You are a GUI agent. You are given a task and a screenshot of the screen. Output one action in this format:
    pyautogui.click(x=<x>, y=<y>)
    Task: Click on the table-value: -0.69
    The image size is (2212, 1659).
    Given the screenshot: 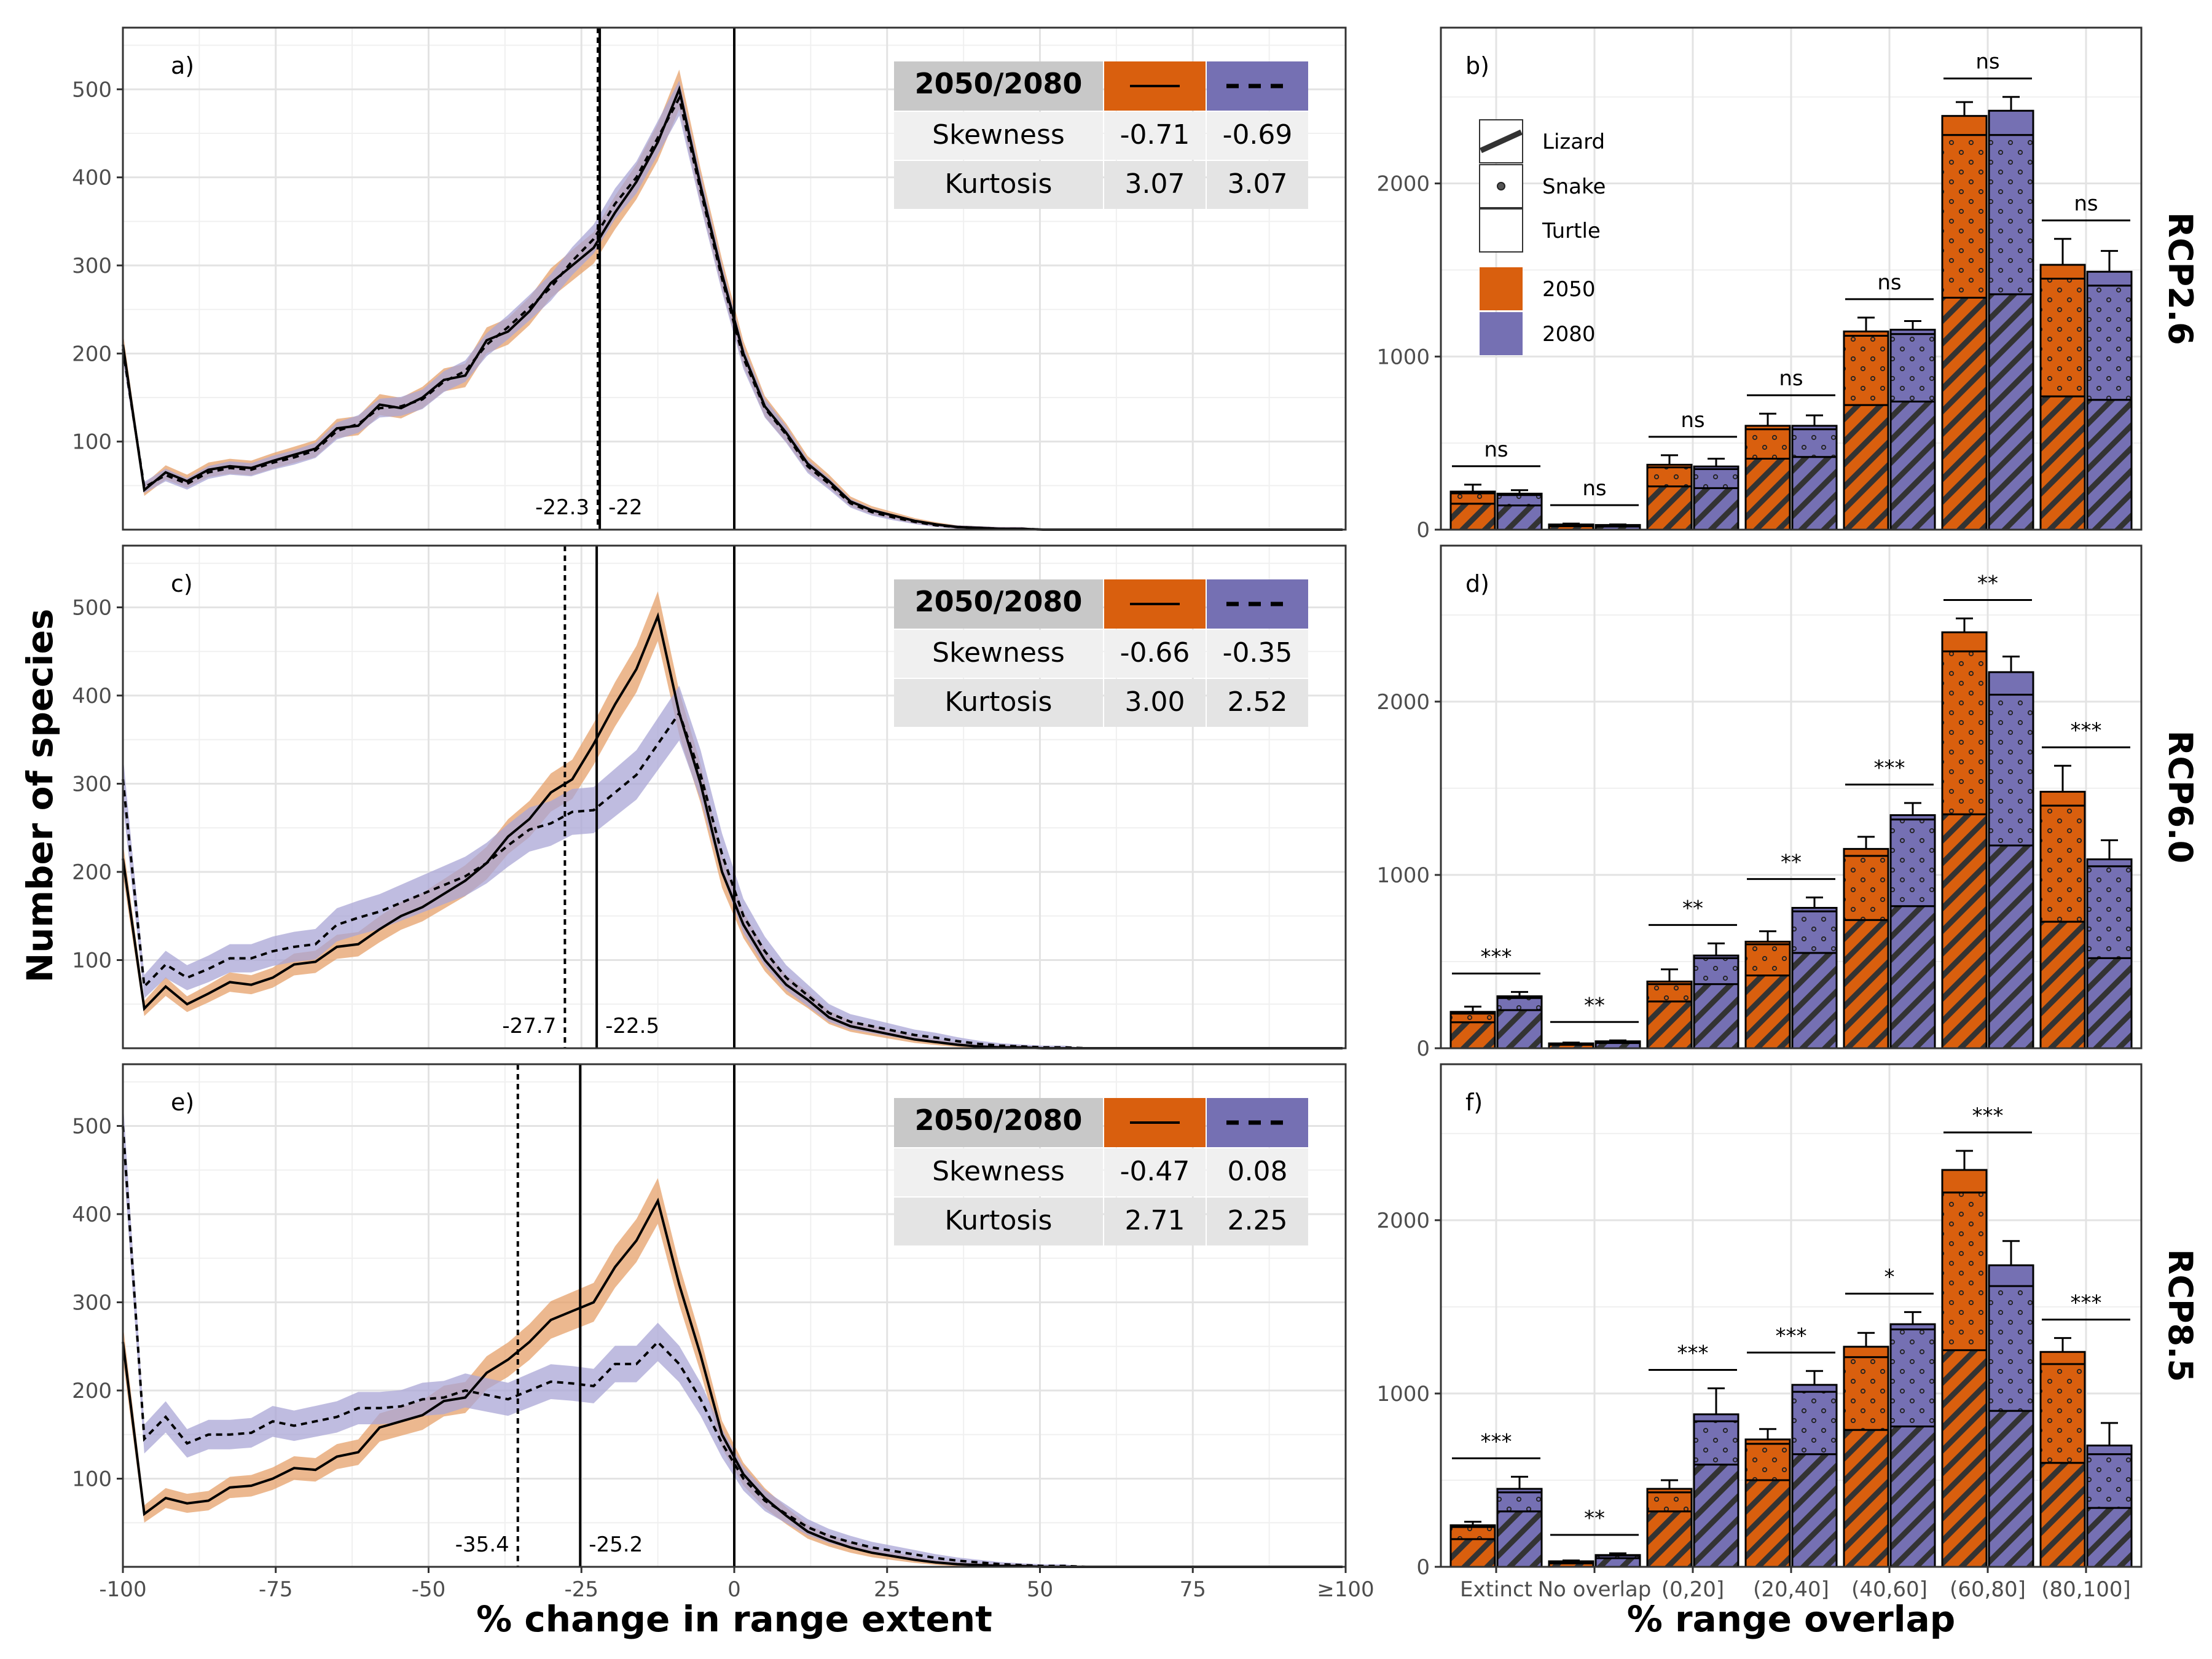 What is the action you would take?
    pyautogui.click(x=1258, y=135)
    